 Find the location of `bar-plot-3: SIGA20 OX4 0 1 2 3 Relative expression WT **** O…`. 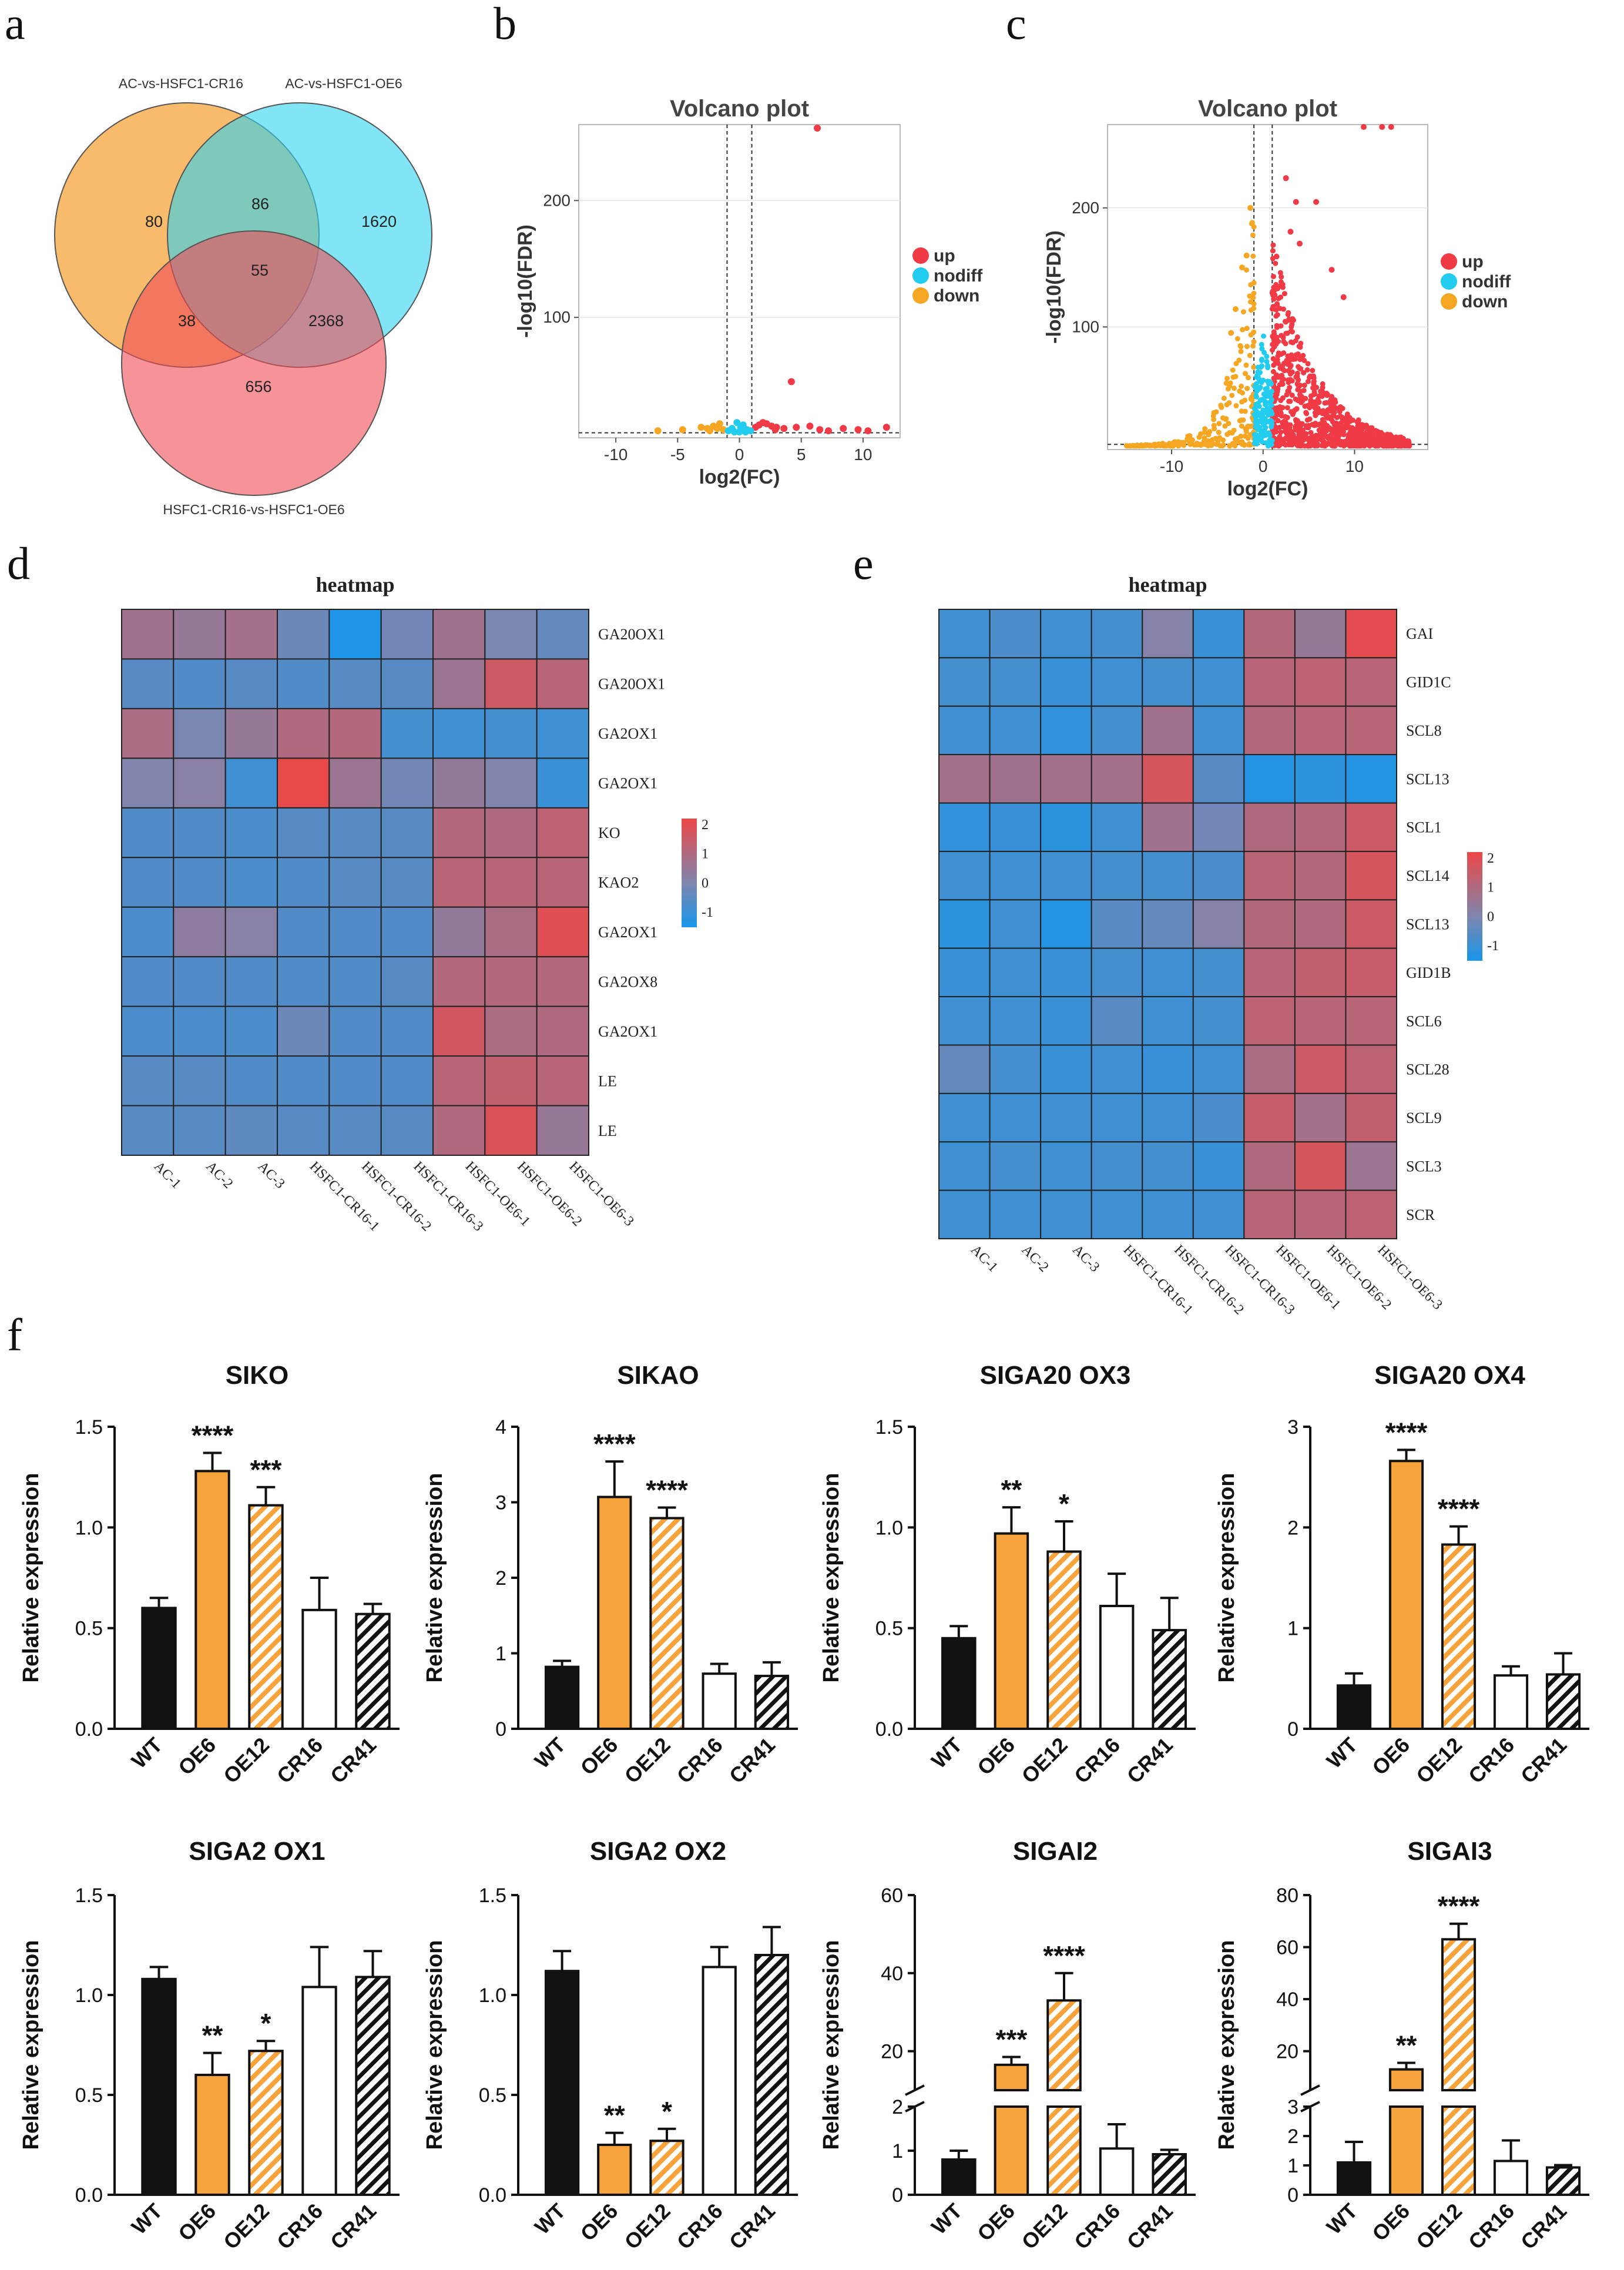

bar-plot-3: SIGA20 OX4 0 1 2 3 Relative expression WT **** O… is located at coordinates (1401, 1574).